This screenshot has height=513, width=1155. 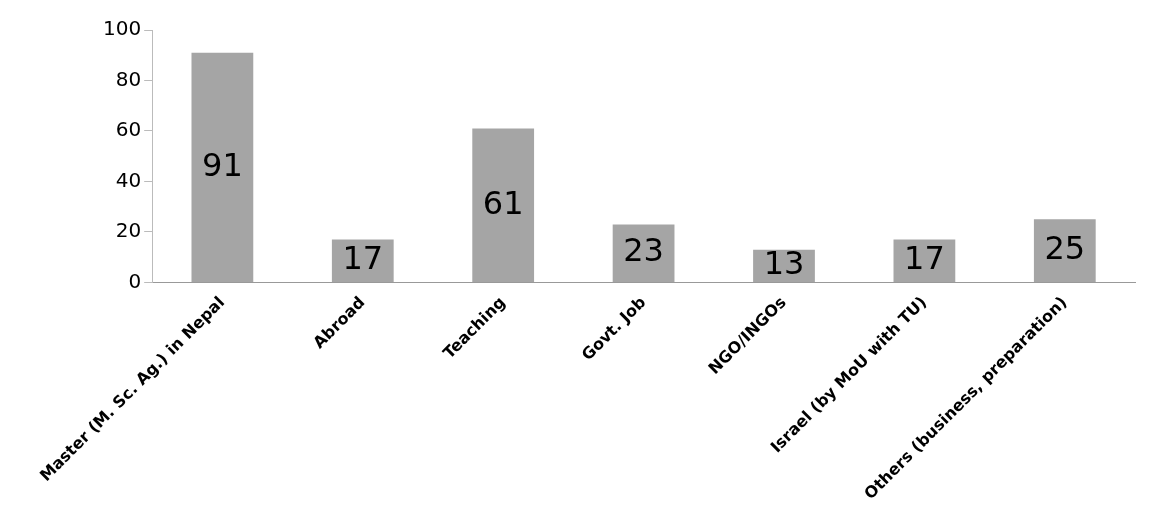 What do you see at coordinates (1065, 247) in the screenshot?
I see `data-label: 25` at bounding box center [1065, 247].